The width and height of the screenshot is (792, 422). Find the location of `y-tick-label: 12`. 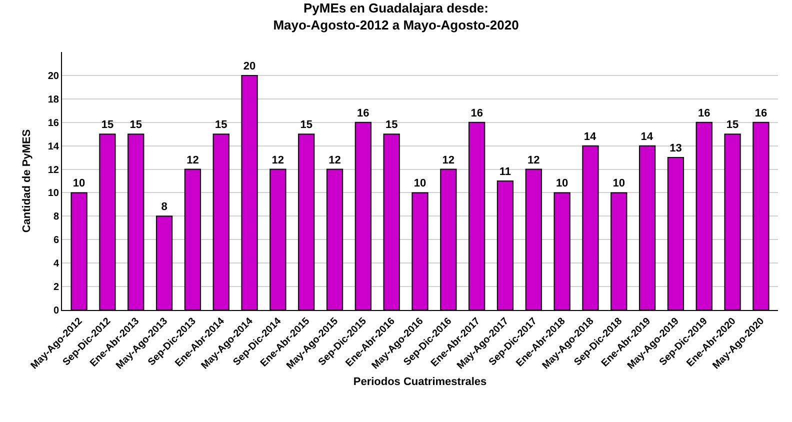

y-tick-label: 12 is located at coordinates (54, 170).